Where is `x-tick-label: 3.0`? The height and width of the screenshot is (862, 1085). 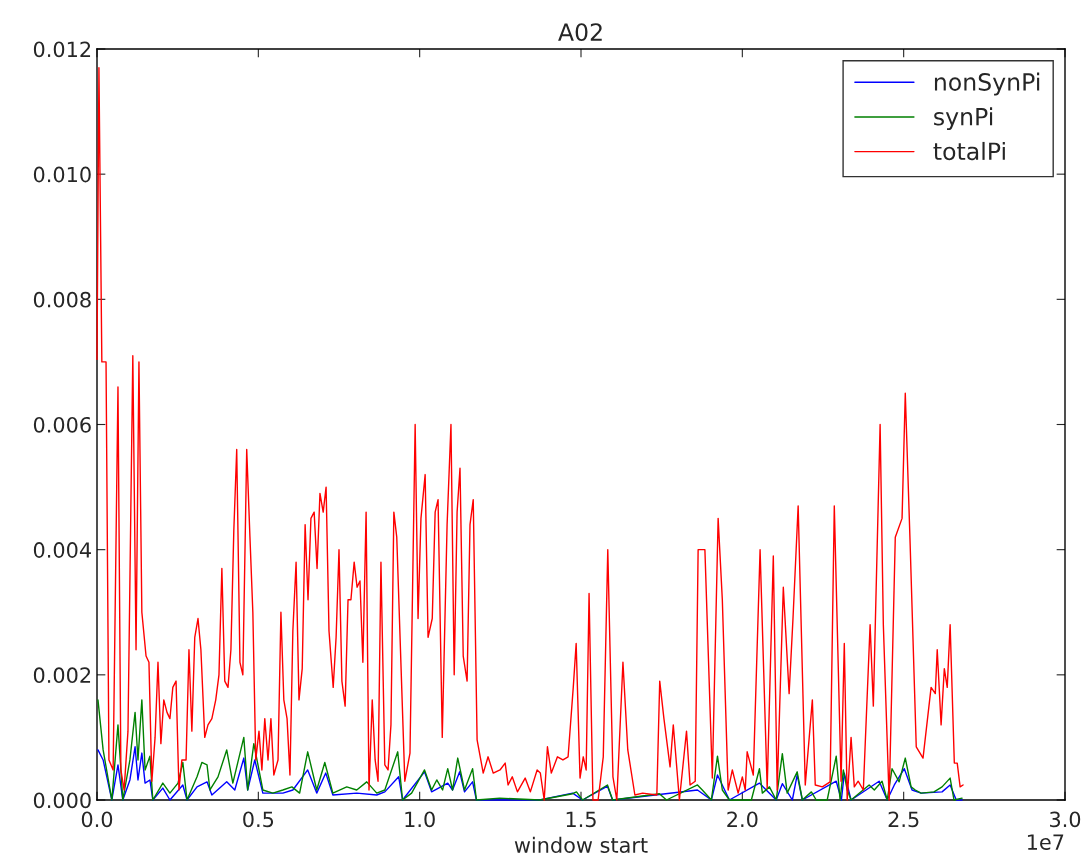 x-tick-label: 3.0 is located at coordinates (1065, 819).